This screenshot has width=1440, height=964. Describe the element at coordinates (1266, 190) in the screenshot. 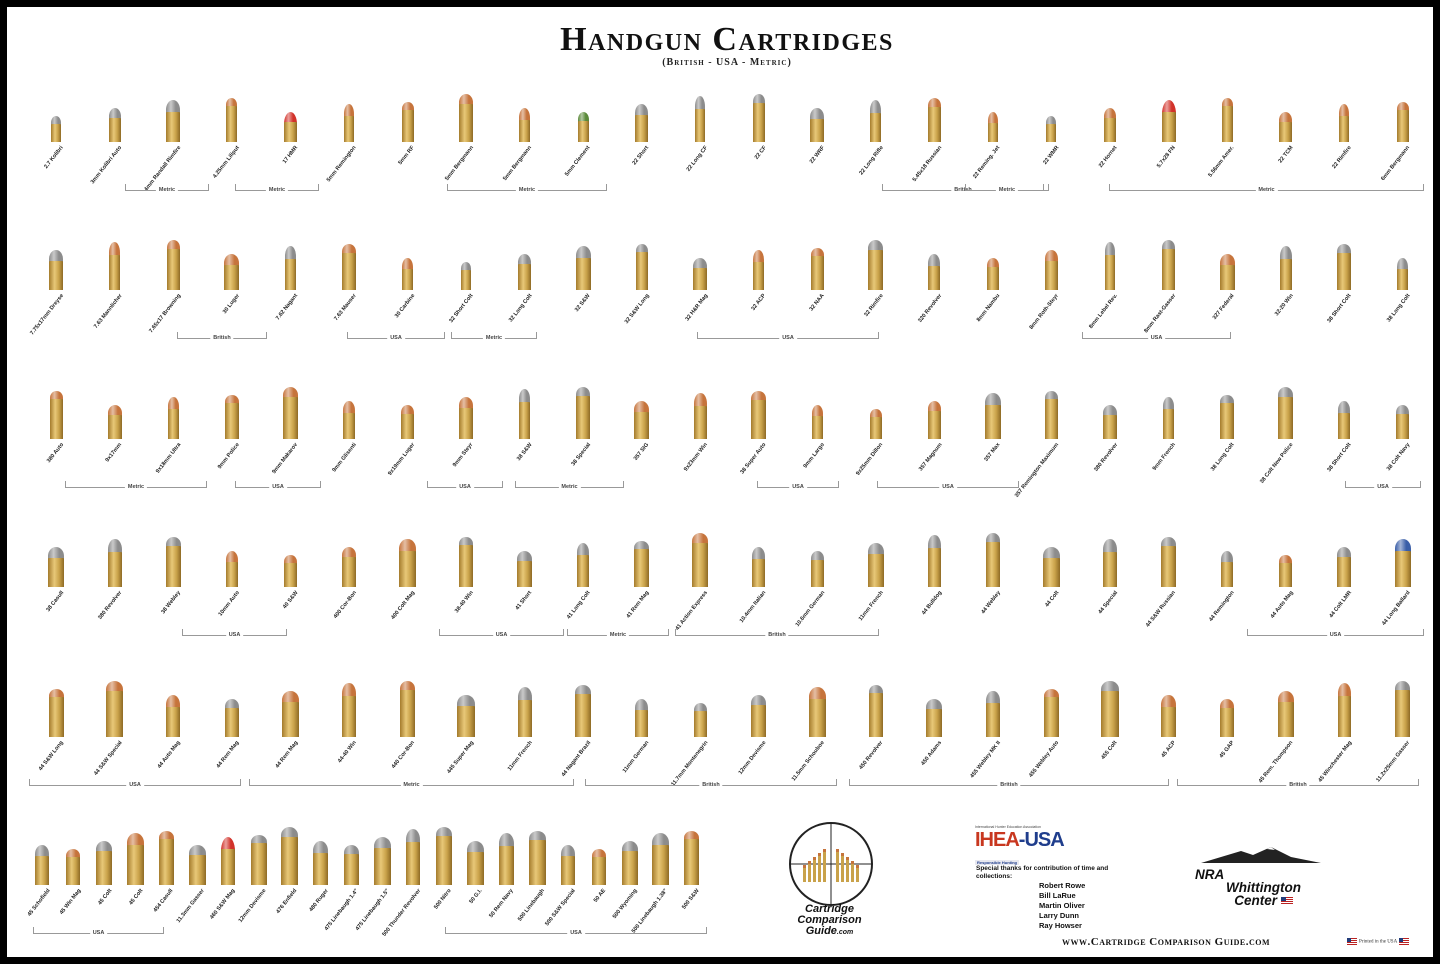

I see `origin-group-label: Metric` at that location.